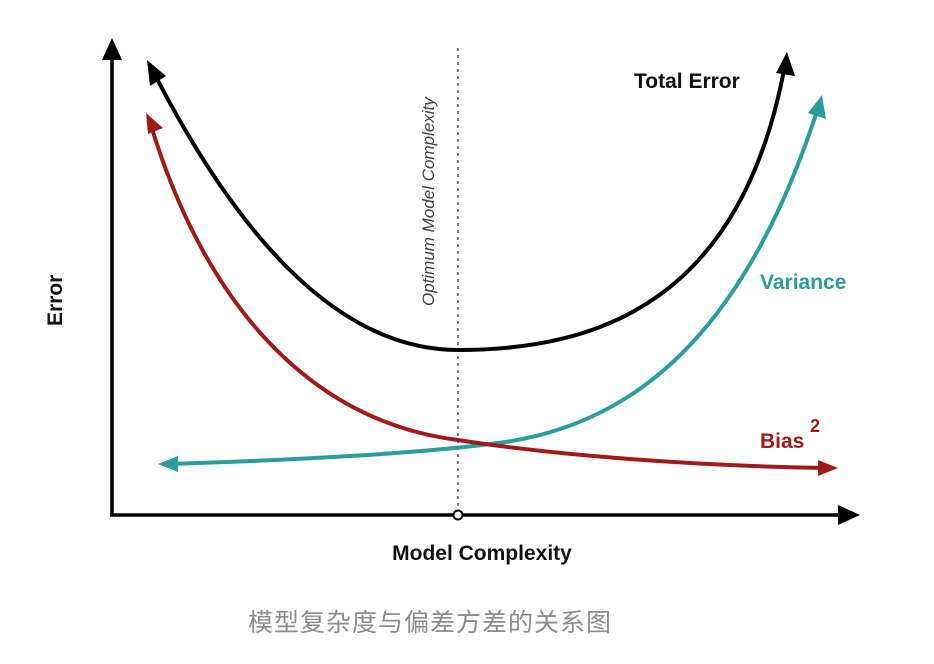  Describe the element at coordinates (429, 622) in the screenshot. I see `figure-caption: 模型复杂度与偏差方差的关系图` at that location.